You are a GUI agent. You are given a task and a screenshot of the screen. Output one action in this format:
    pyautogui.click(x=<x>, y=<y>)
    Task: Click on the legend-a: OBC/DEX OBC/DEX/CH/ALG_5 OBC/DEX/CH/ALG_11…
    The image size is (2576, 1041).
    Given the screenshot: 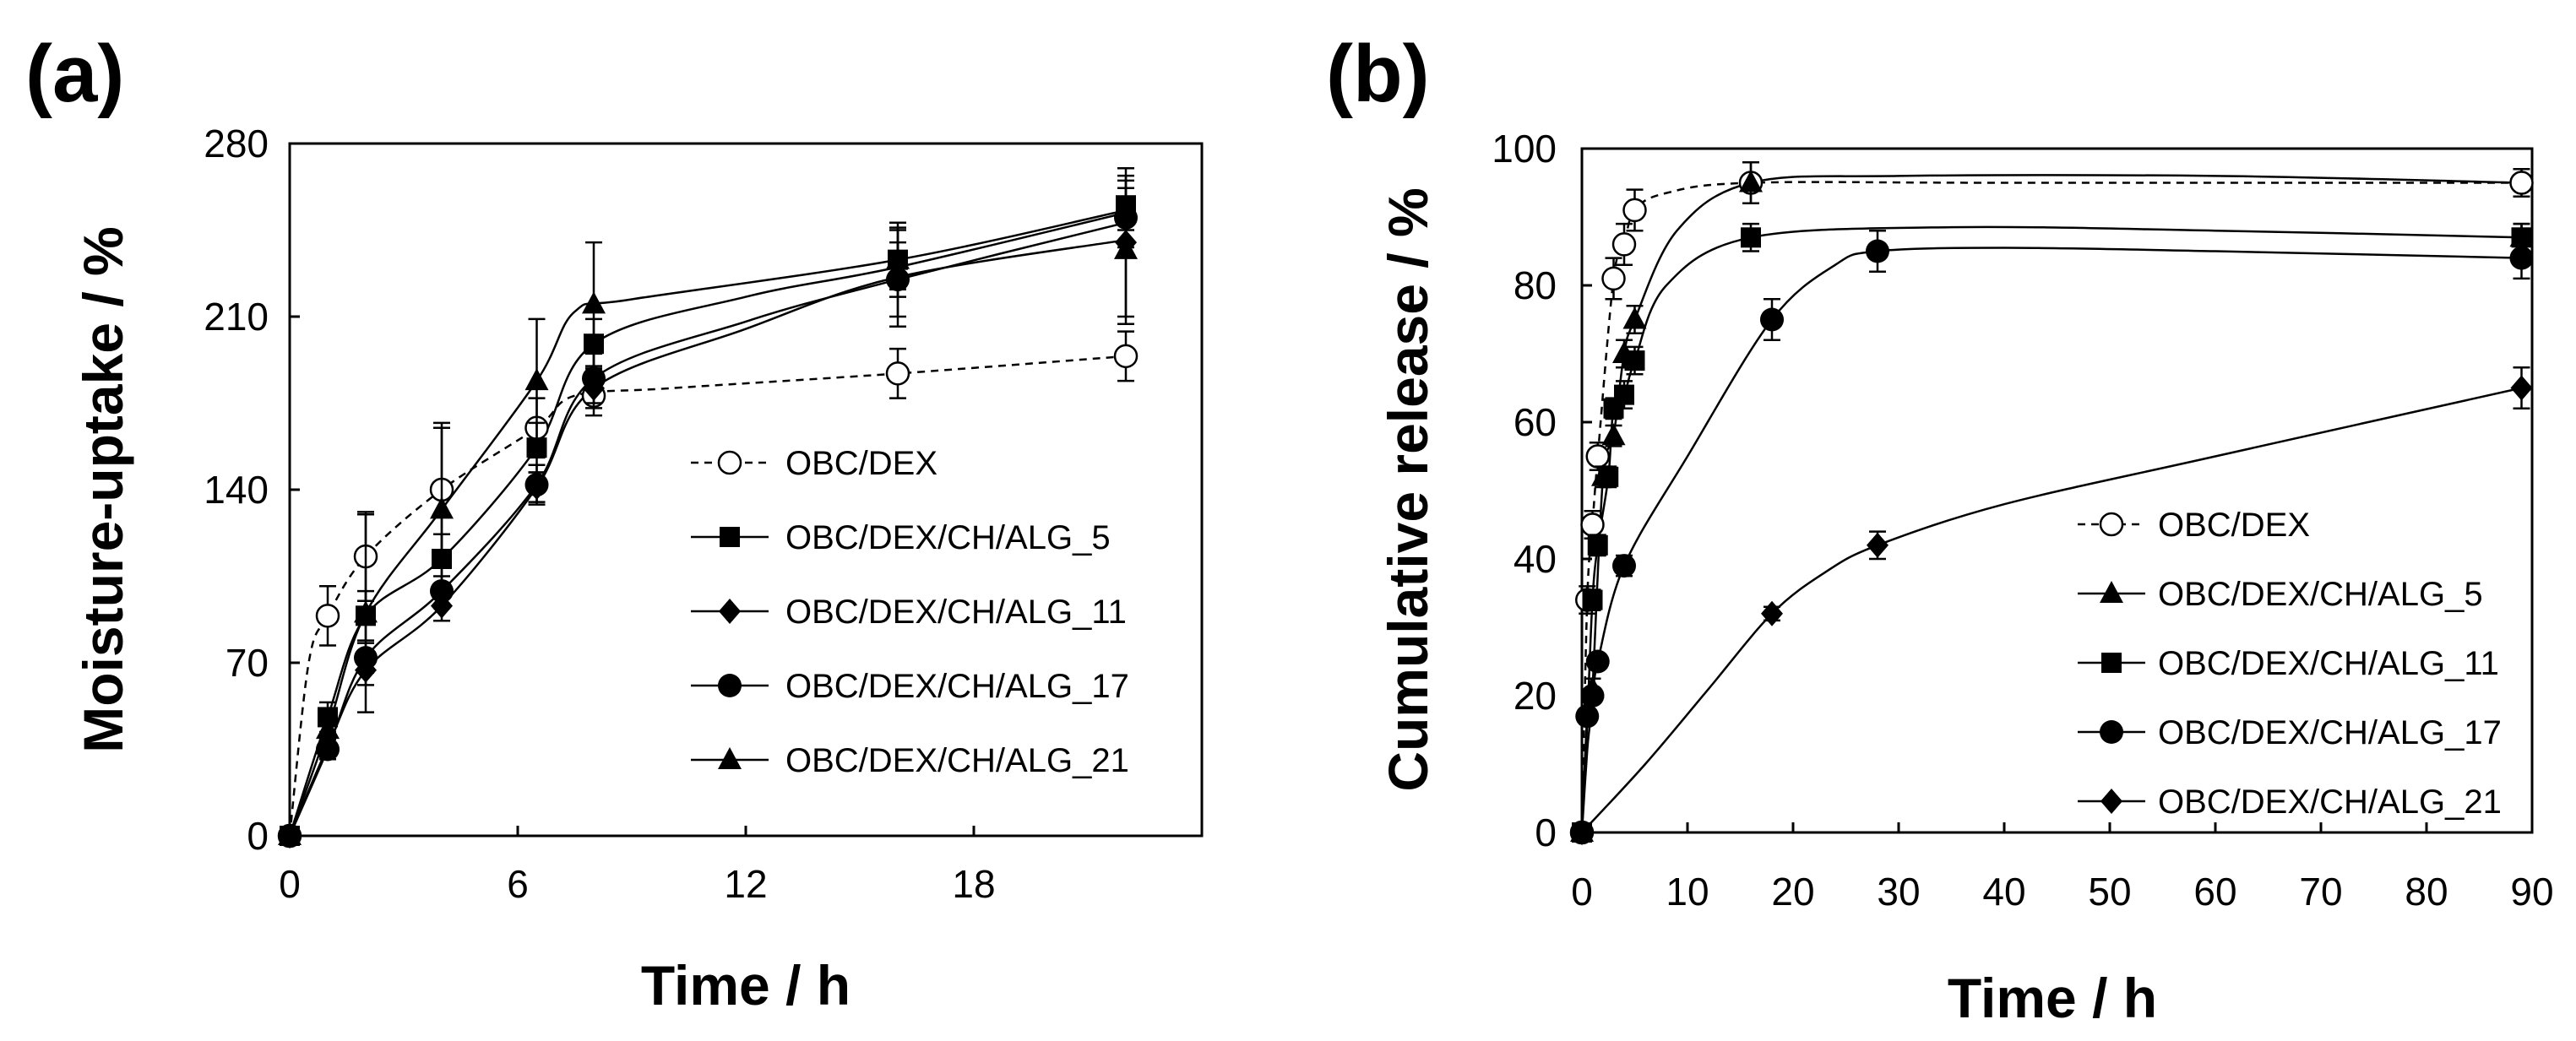 What is the action you would take?
    pyautogui.click(x=910, y=612)
    